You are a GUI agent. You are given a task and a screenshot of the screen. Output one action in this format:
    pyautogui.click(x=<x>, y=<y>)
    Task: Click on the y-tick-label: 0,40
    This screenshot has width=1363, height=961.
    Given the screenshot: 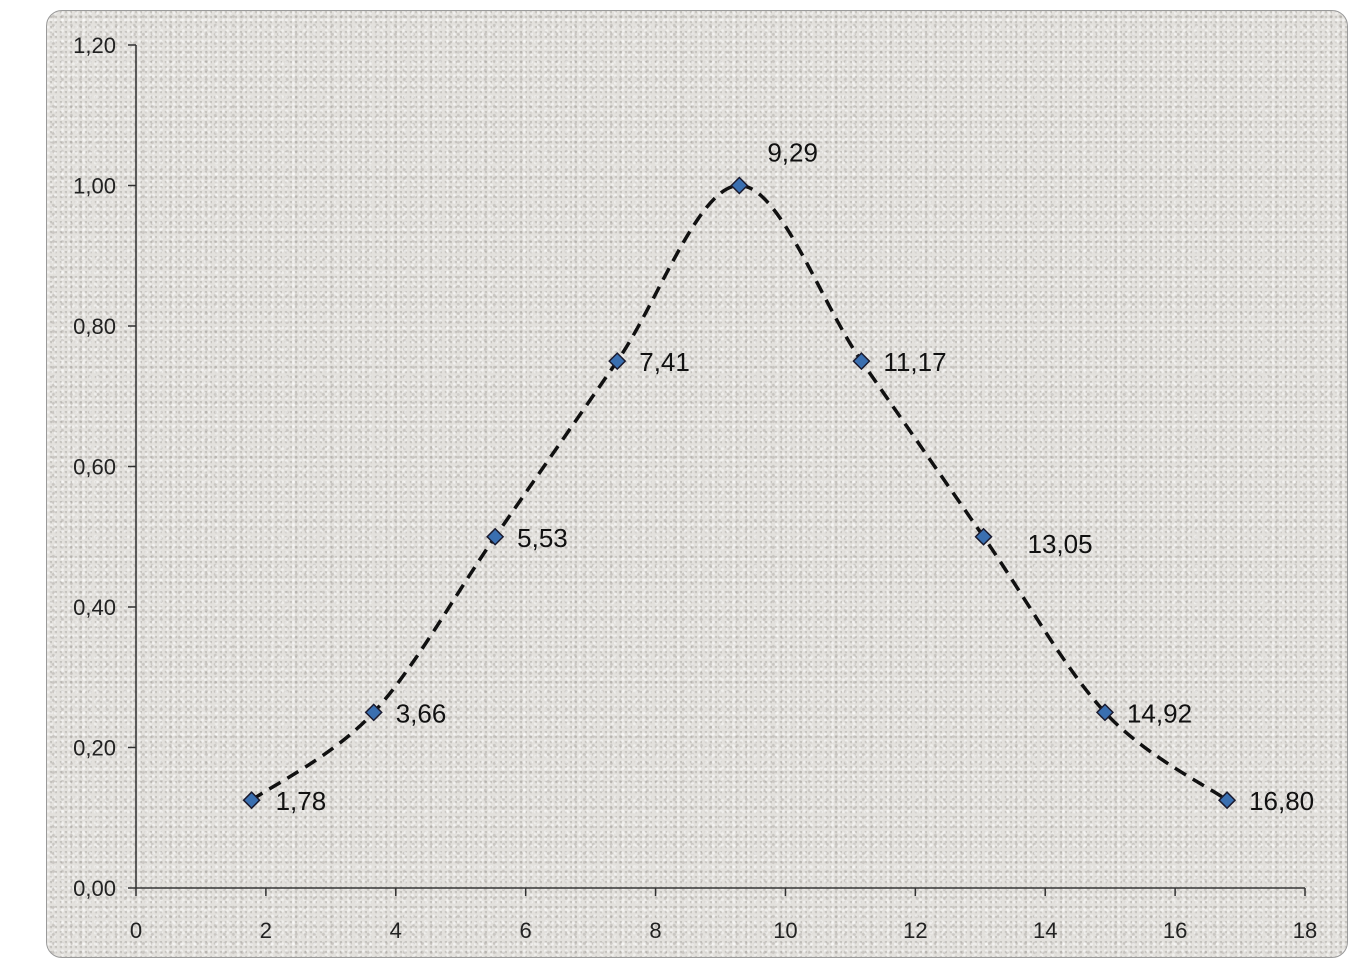 What is the action you would take?
    pyautogui.click(x=94, y=607)
    